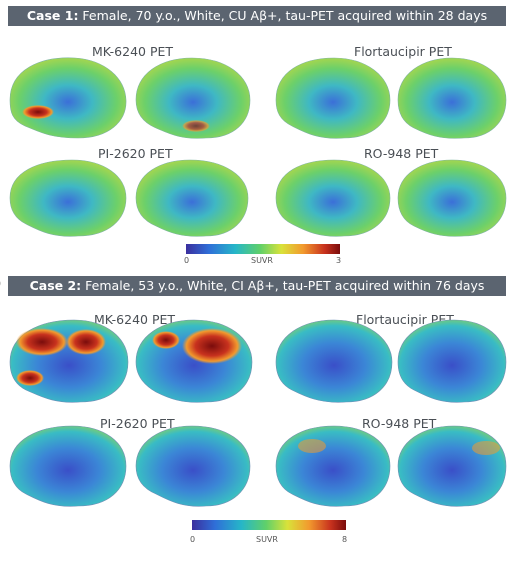 The width and height of the screenshot is (510, 569). I want to click on case2-ro948-brain-left, so click(333, 466).